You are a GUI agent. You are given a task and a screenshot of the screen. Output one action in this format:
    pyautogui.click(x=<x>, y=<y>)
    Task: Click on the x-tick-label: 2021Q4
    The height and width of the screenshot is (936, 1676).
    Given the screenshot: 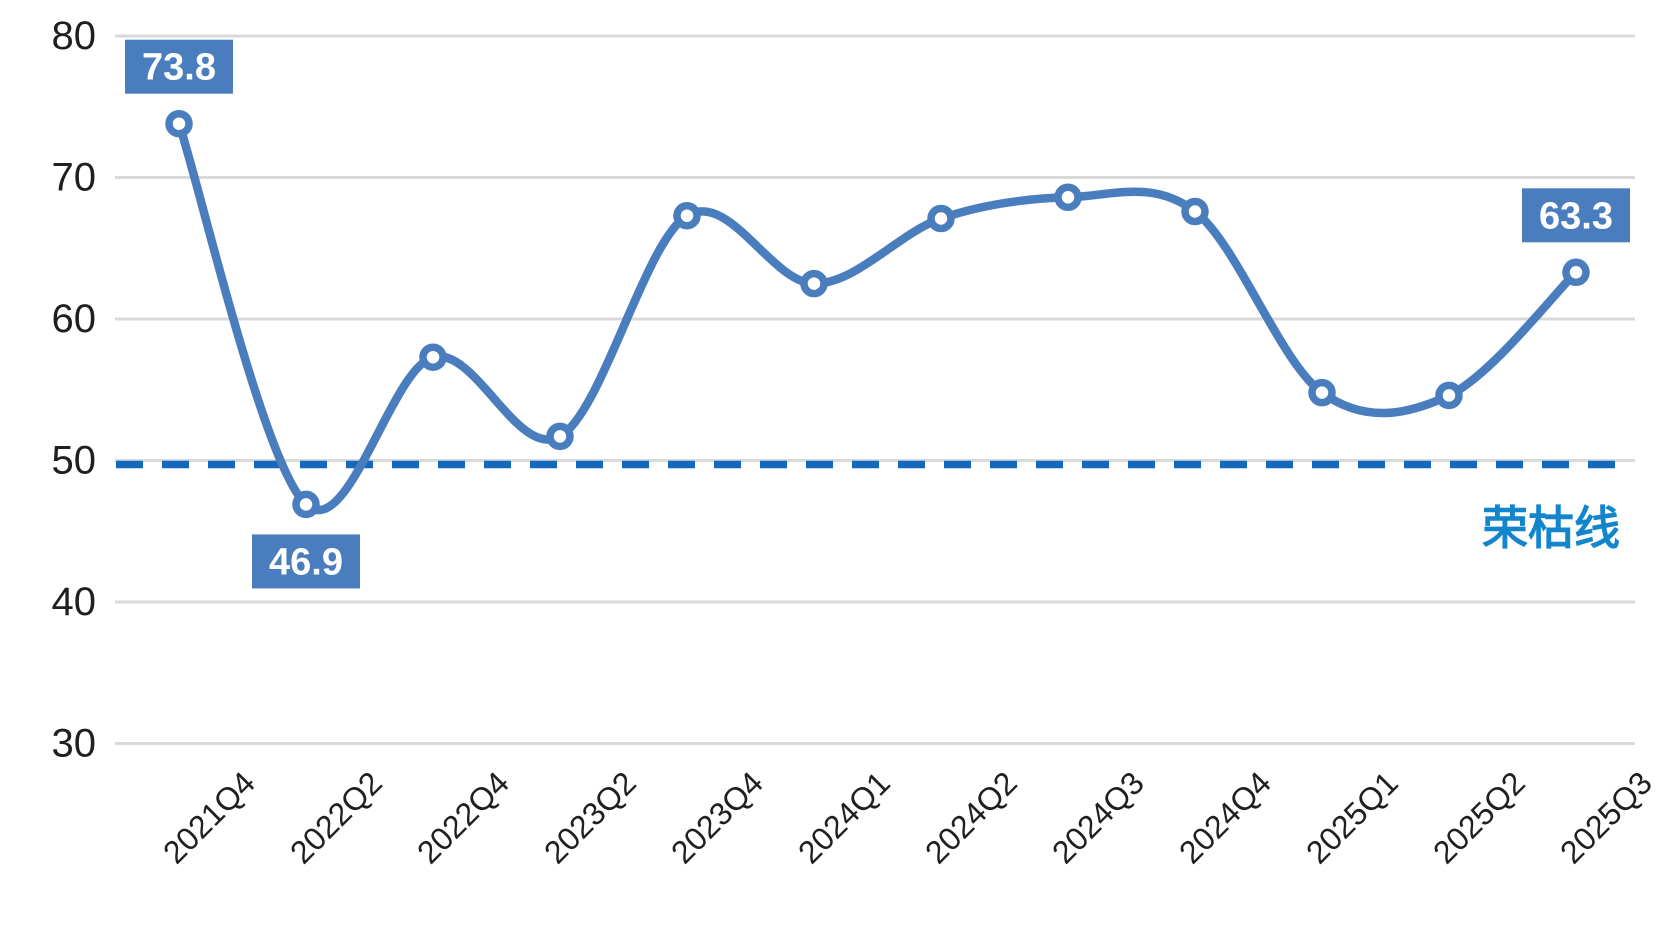 What is the action you would take?
    pyautogui.click(x=209, y=817)
    